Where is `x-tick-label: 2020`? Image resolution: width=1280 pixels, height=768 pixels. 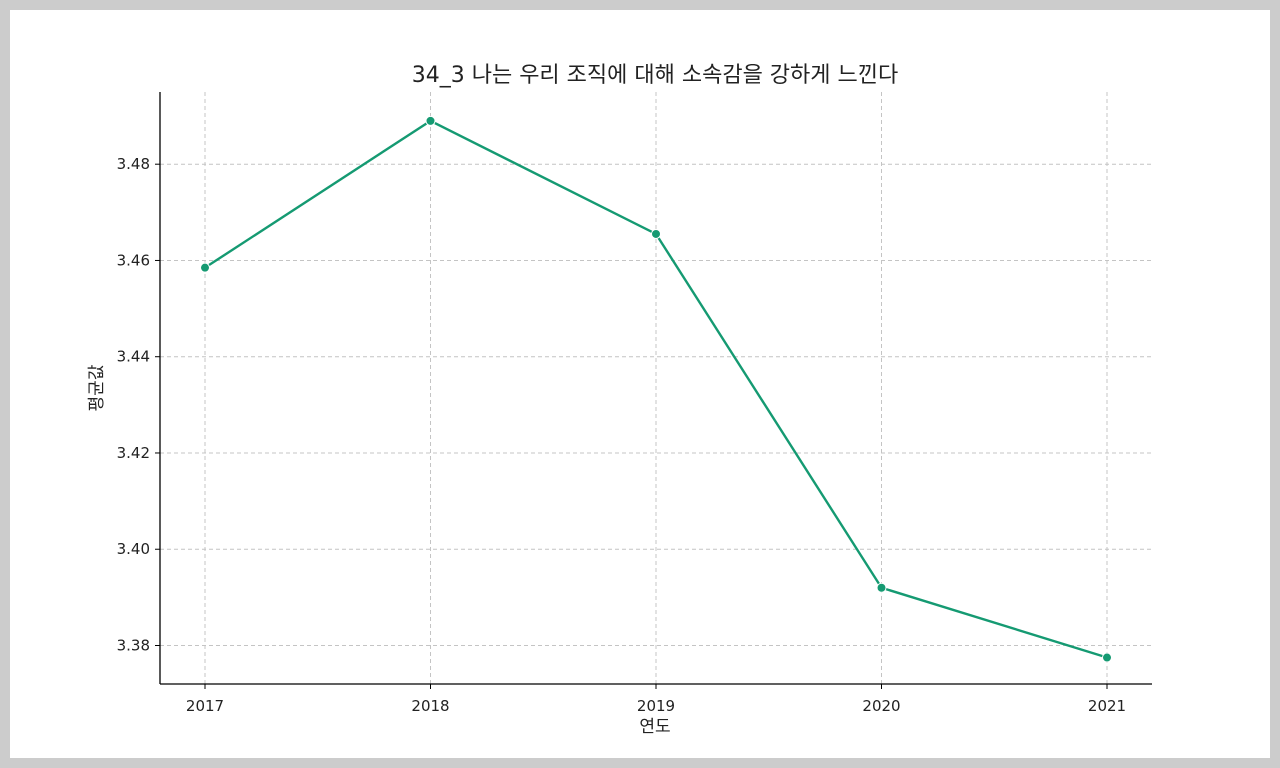 x-tick-label: 2020 is located at coordinates (881, 706).